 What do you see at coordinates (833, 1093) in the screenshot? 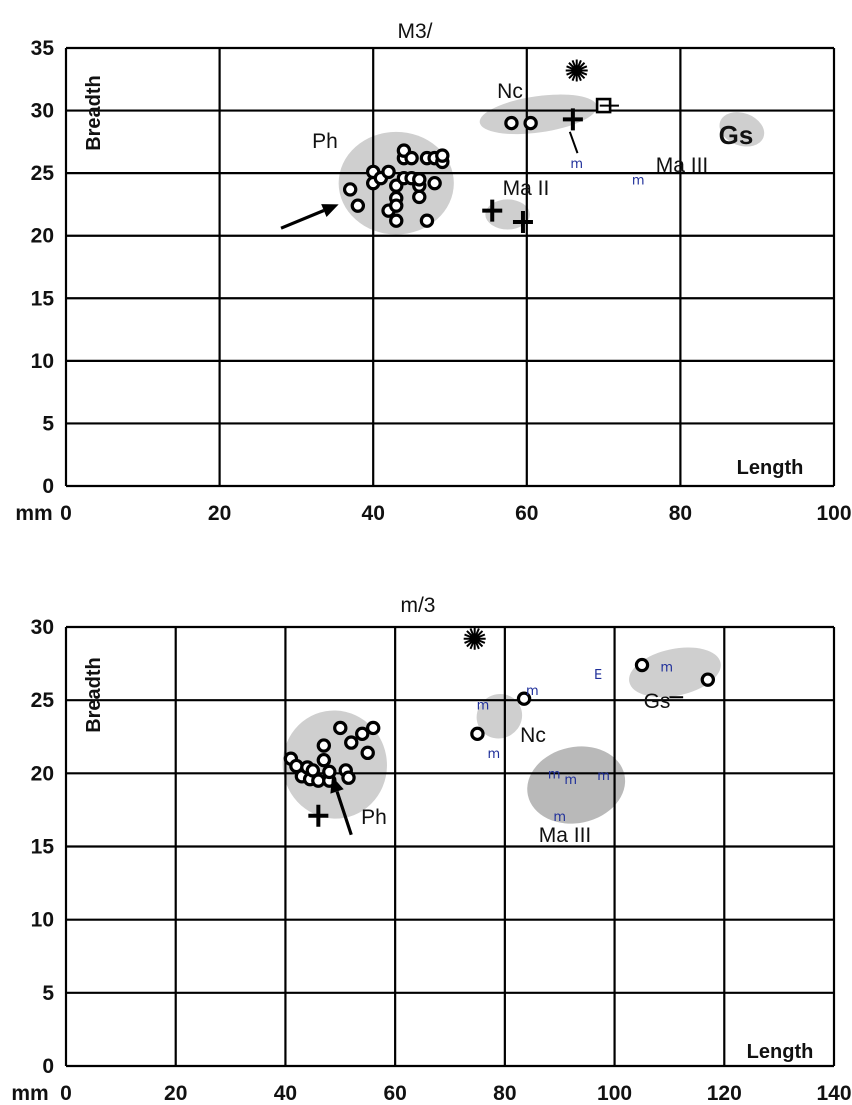
I see `x-tick-label: 140` at bounding box center [833, 1093].